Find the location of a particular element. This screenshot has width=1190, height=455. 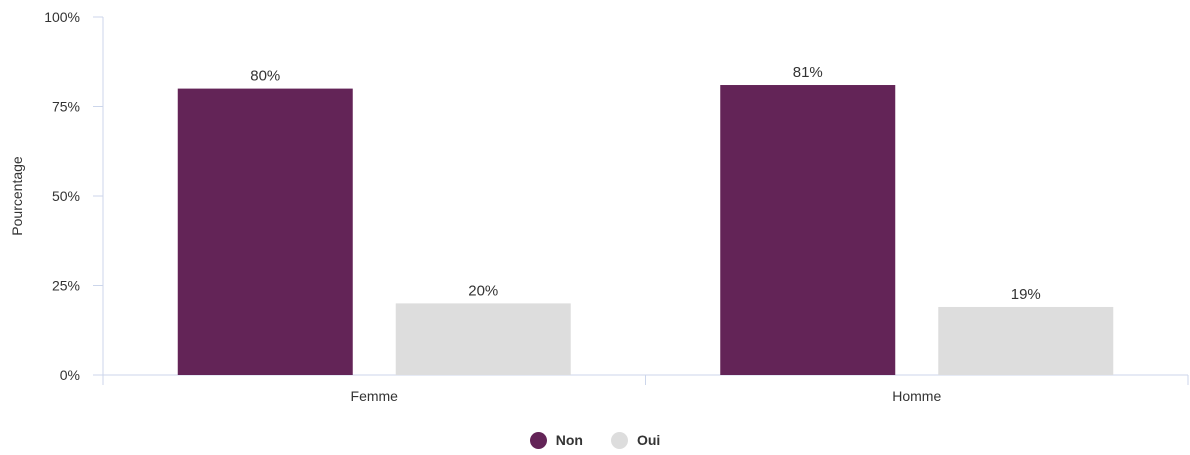

y-tick-label: 25% is located at coordinates (66, 286).